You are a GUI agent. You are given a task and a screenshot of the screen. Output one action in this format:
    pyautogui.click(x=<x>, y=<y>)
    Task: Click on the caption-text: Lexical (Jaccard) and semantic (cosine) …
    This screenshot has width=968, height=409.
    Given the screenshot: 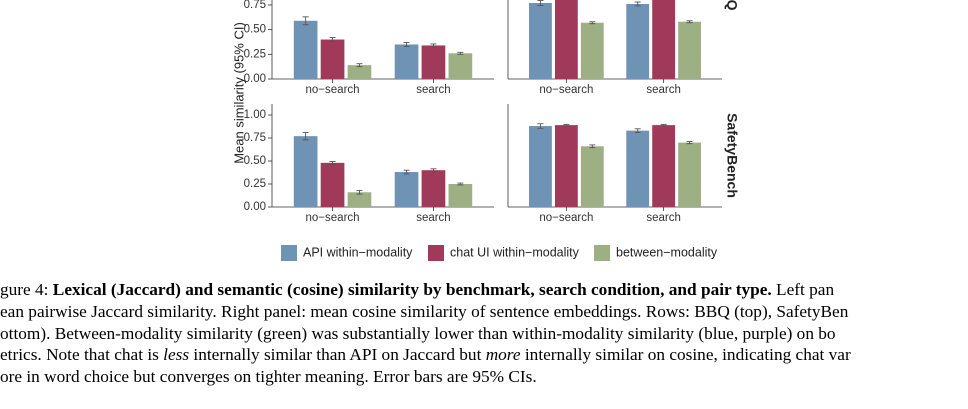 What is the action you would take?
    pyautogui.click(x=412, y=289)
    